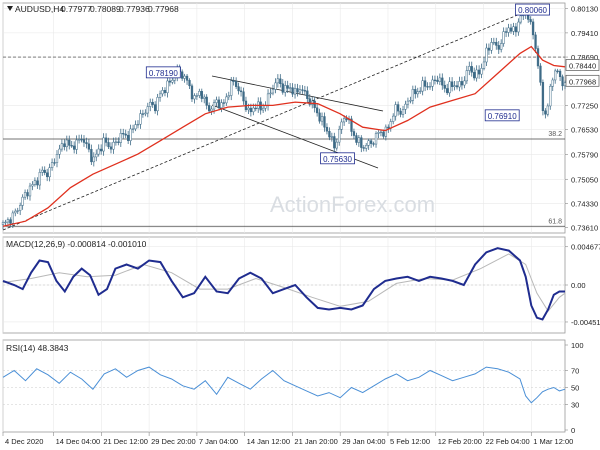 Image resolution: width=600 pixels, height=450 pixels. What do you see at coordinates (582, 285) in the screenshot?
I see `macd-axis: 0.004677 0.00 -0.004519` at bounding box center [582, 285].